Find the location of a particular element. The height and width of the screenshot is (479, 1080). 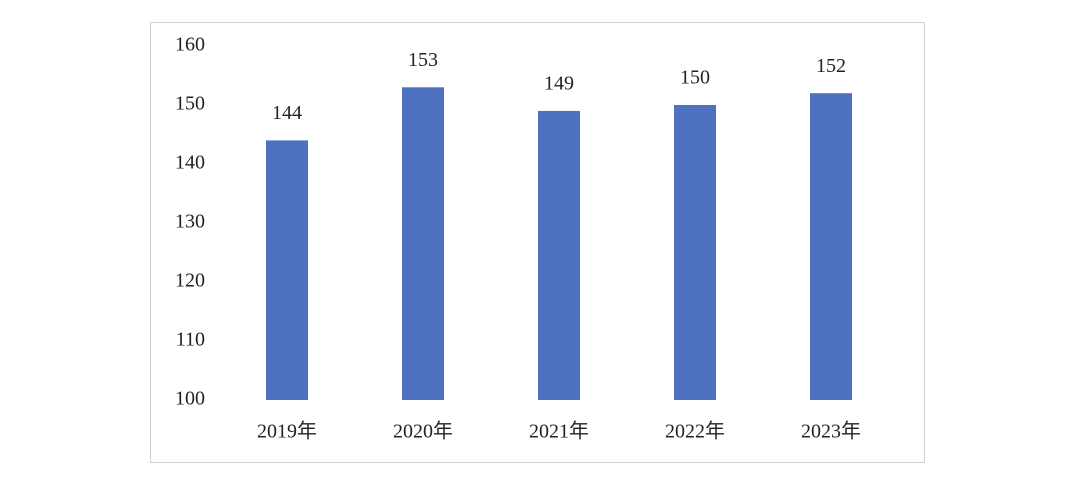

data-label: 149 is located at coordinates (559, 83).